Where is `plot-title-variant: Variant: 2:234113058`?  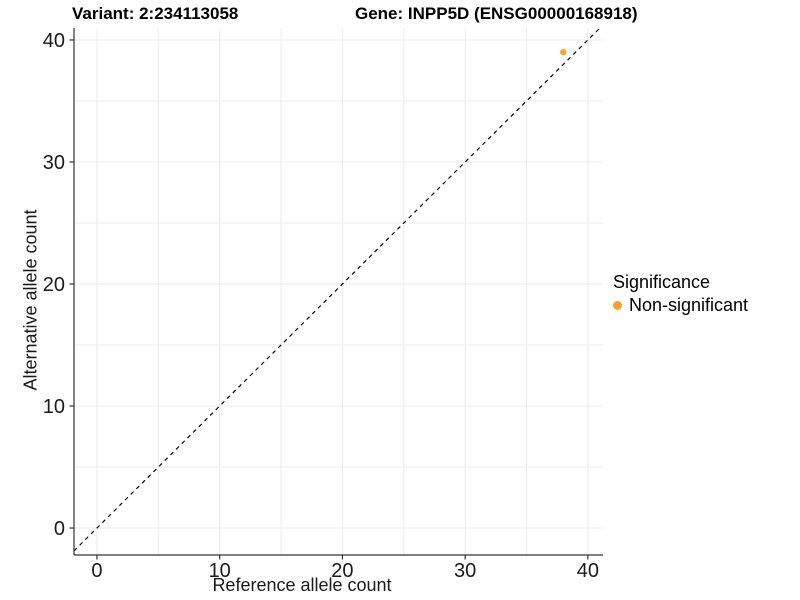
plot-title-variant: Variant: 2:234113058 is located at coordinates (155, 13).